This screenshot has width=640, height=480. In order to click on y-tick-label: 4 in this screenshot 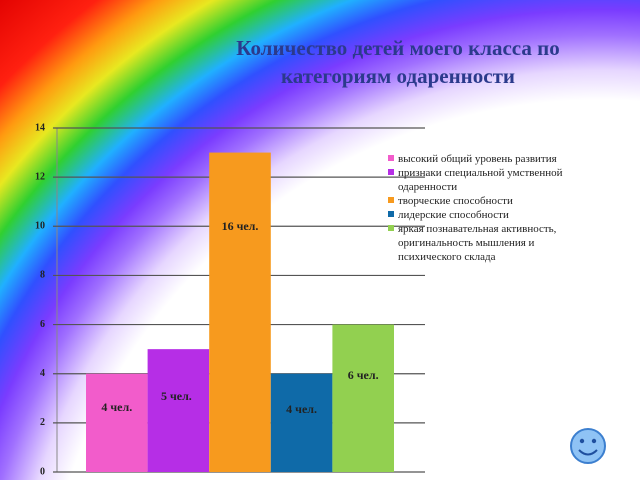, I will do `click(42, 373)`.